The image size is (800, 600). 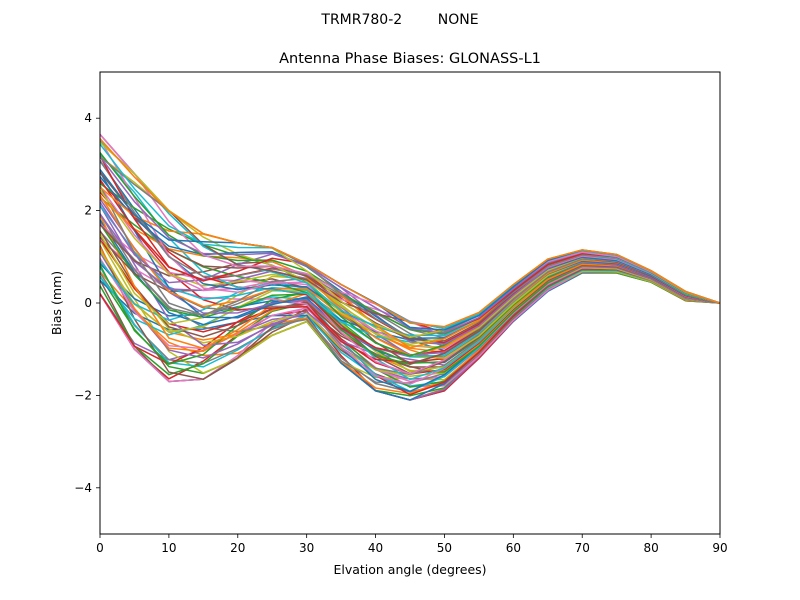 What do you see at coordinates (88, 118) in the screenshot?
I see `y-tick-label: 4` at bounding box center [88, 118].